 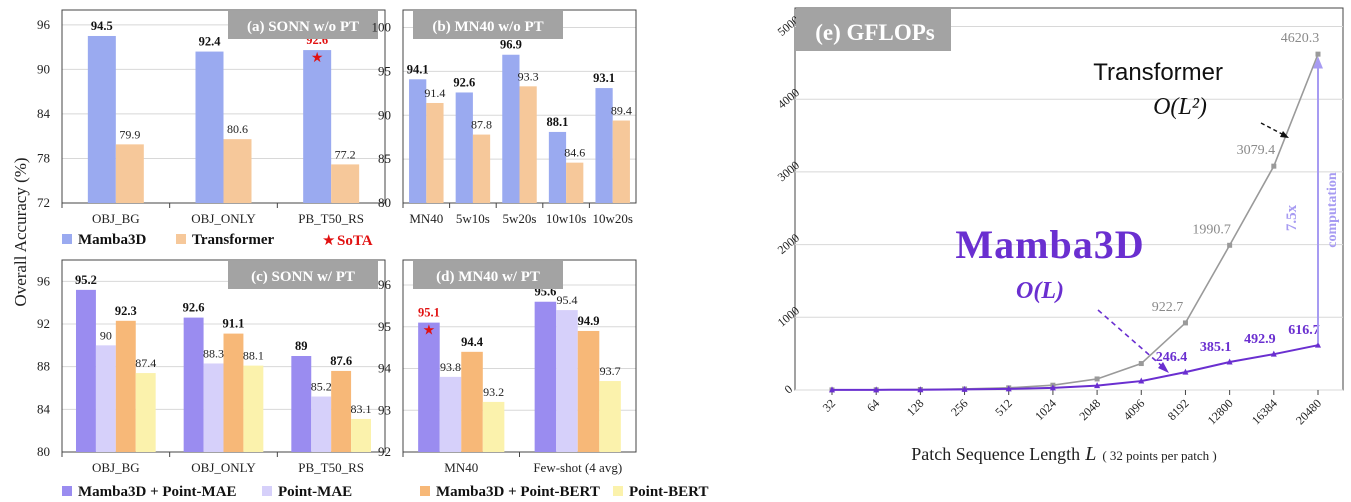 I want to click on x-tick-label: 512, so click(x=1003, y=407).